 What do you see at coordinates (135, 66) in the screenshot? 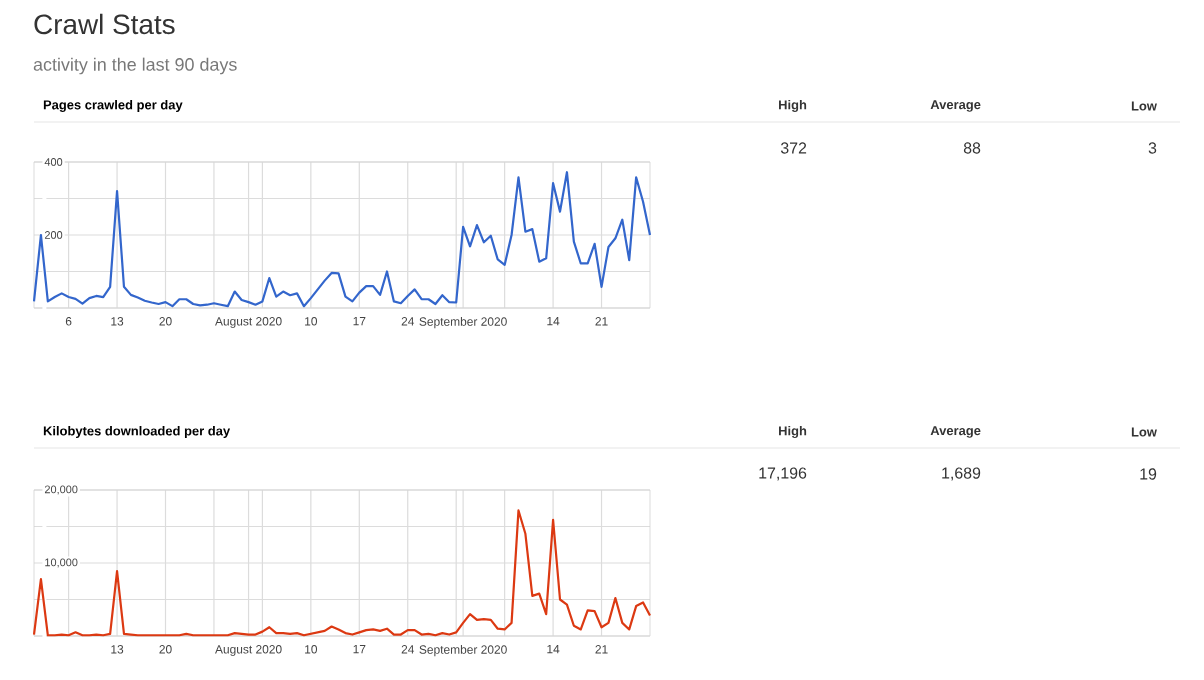
I see `text: activity in the last 90 days` at bounding box center [135, 66].